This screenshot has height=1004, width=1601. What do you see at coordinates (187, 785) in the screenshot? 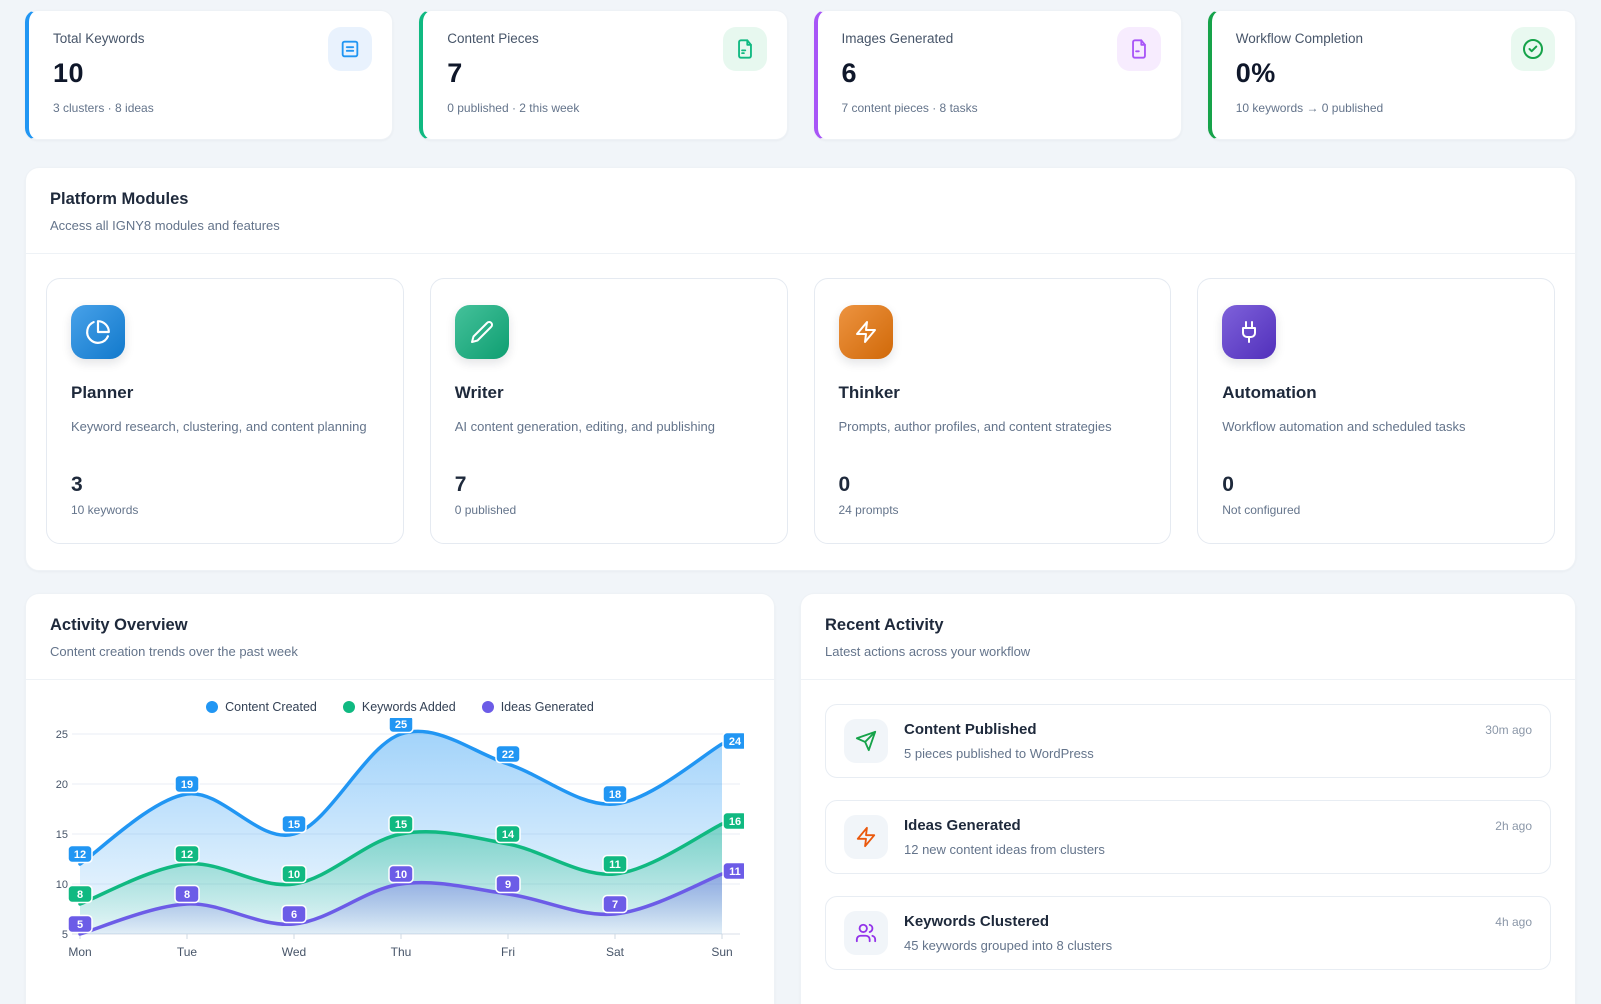
I see `svg-text: 19` at bounding box center [187, 785].